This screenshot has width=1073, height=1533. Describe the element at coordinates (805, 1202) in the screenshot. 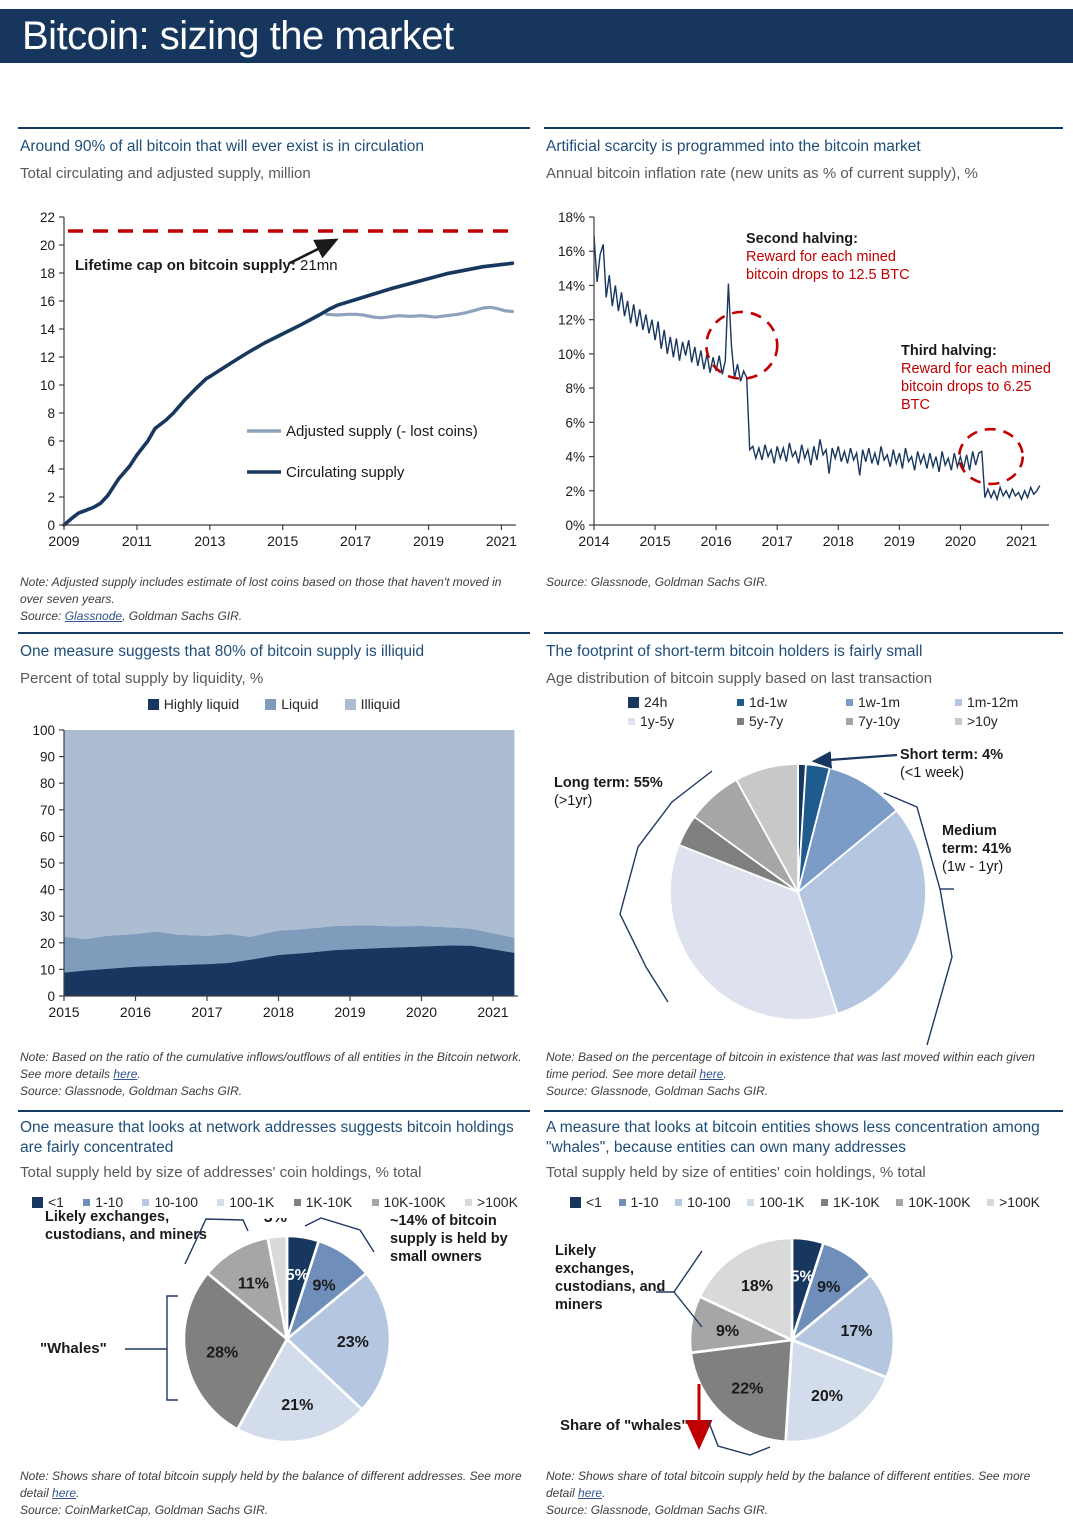

I see `entities-legend: <1 1-10 10-100 100-1K 1K-10K 10K-100K >100K` at that location.